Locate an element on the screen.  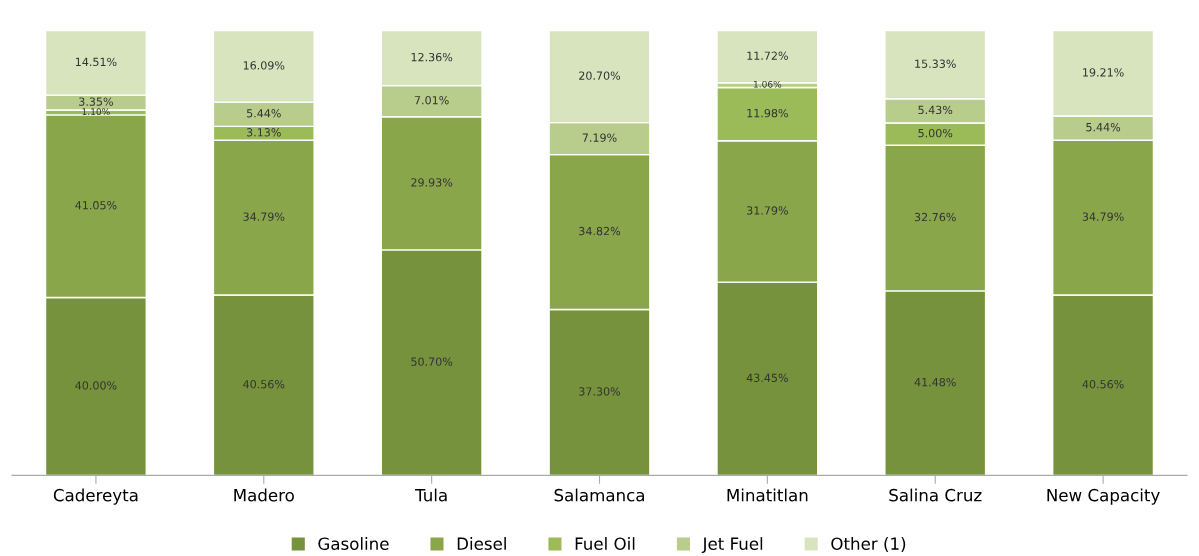
data-label: 20.70% is located at coordinates (600, 75).